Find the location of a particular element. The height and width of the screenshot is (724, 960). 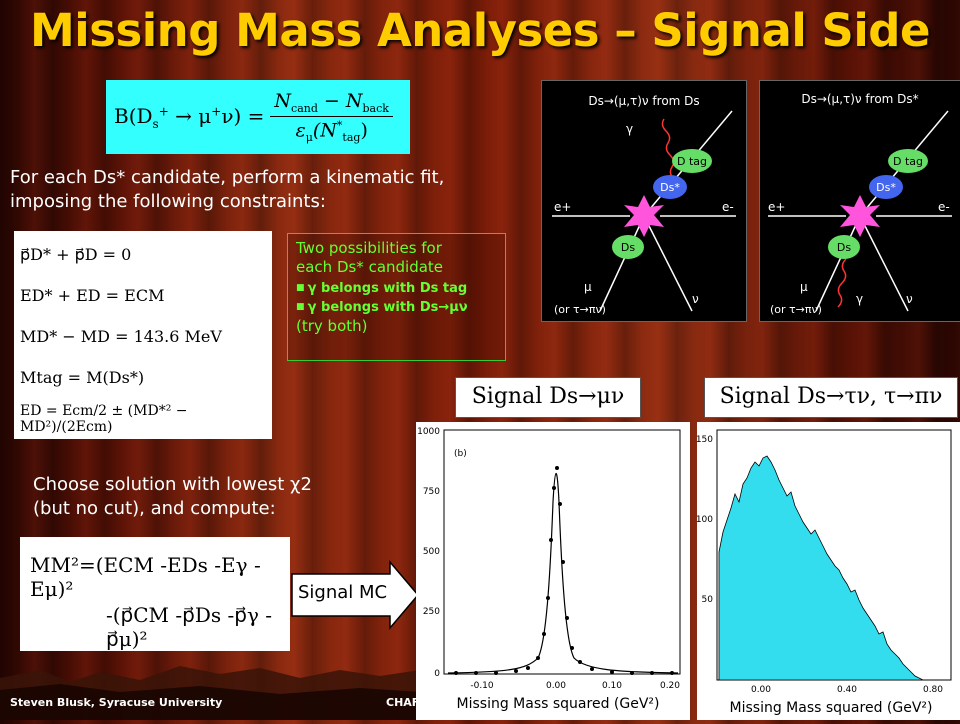

y-ticks: 150 100 50 is located at coordinates (705, 520).